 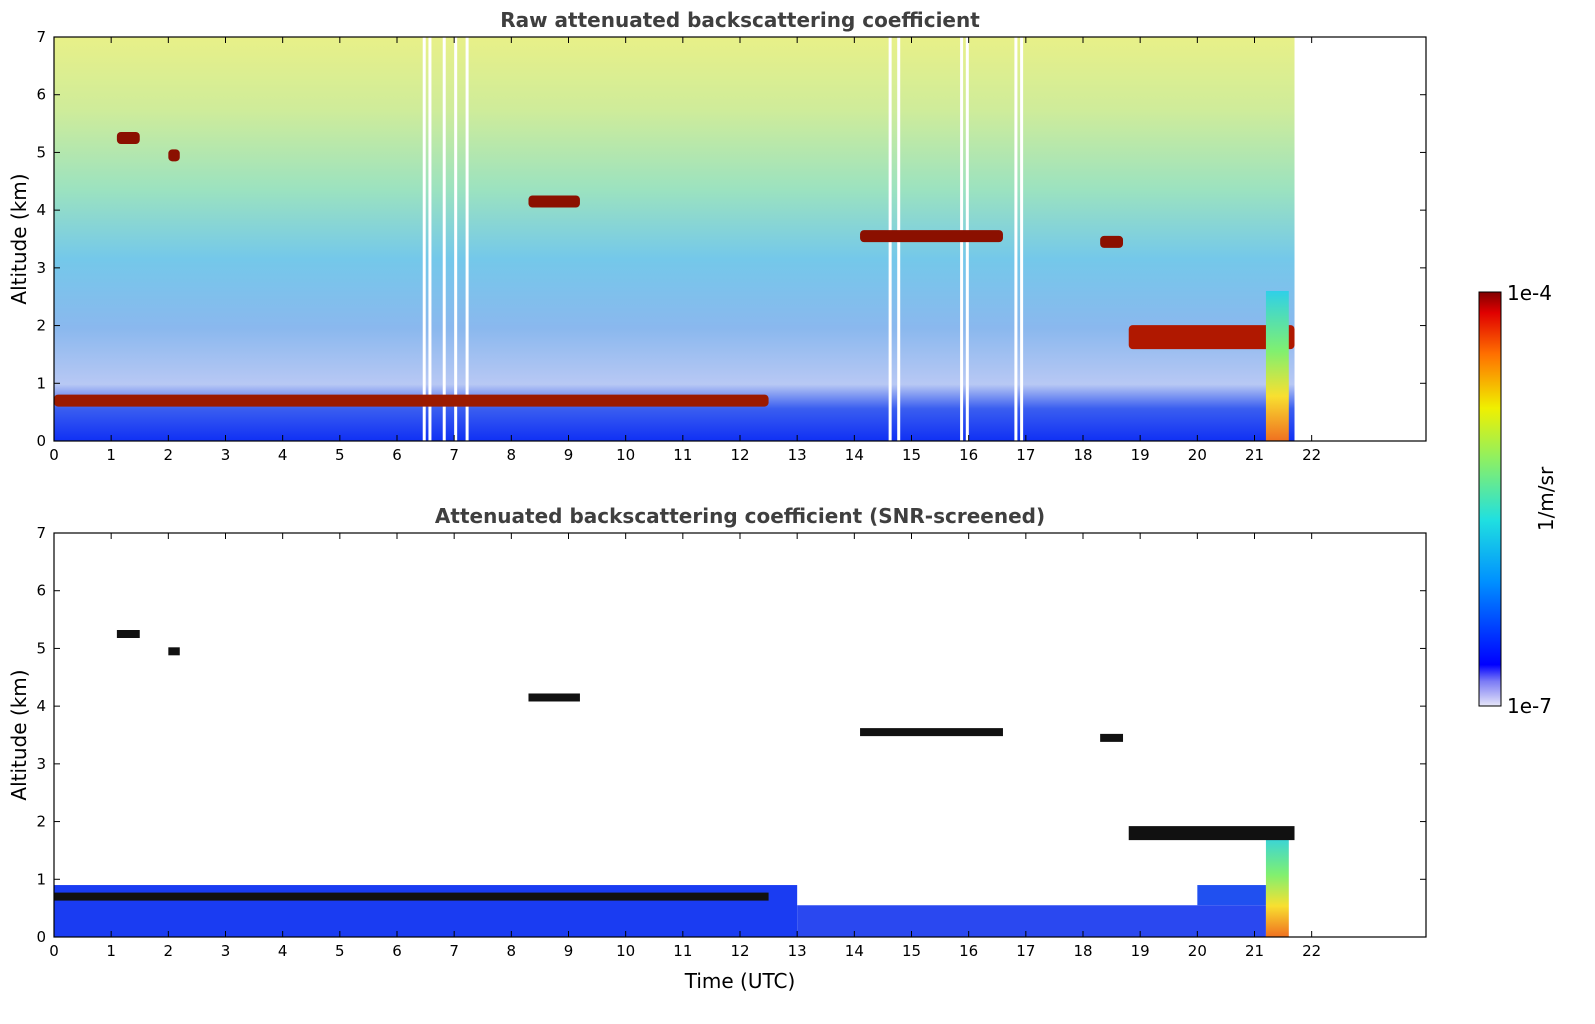 What do you see at coordinates (41, 879) in the screenshot?
I see `y-tick-label: 1` at bounding box center [41, 879].